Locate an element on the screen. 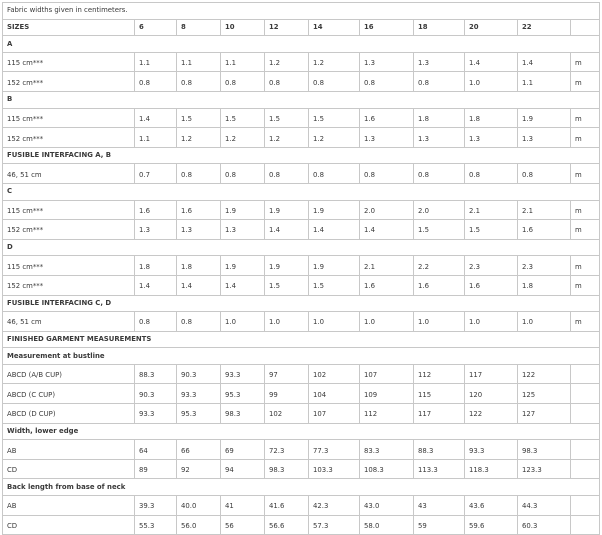 The image size is (602, 535). section-label: FUSIBLE INTERFACING C, D is located at coordinates (301, 303).